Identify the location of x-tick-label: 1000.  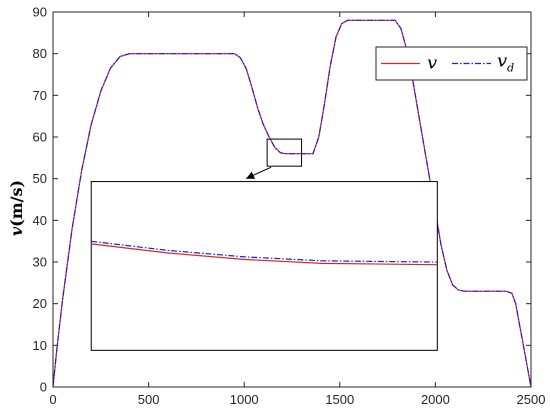
(244, 399).